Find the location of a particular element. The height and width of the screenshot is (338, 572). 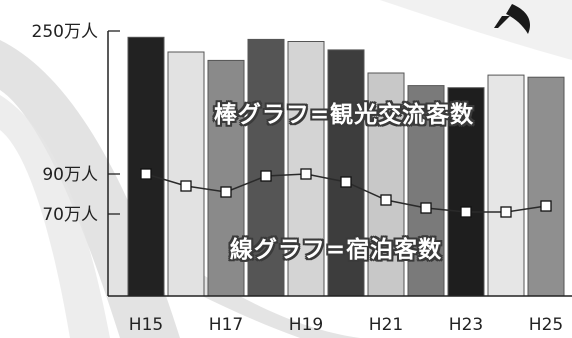

bar-H24 is located at coordinates (506, 185).